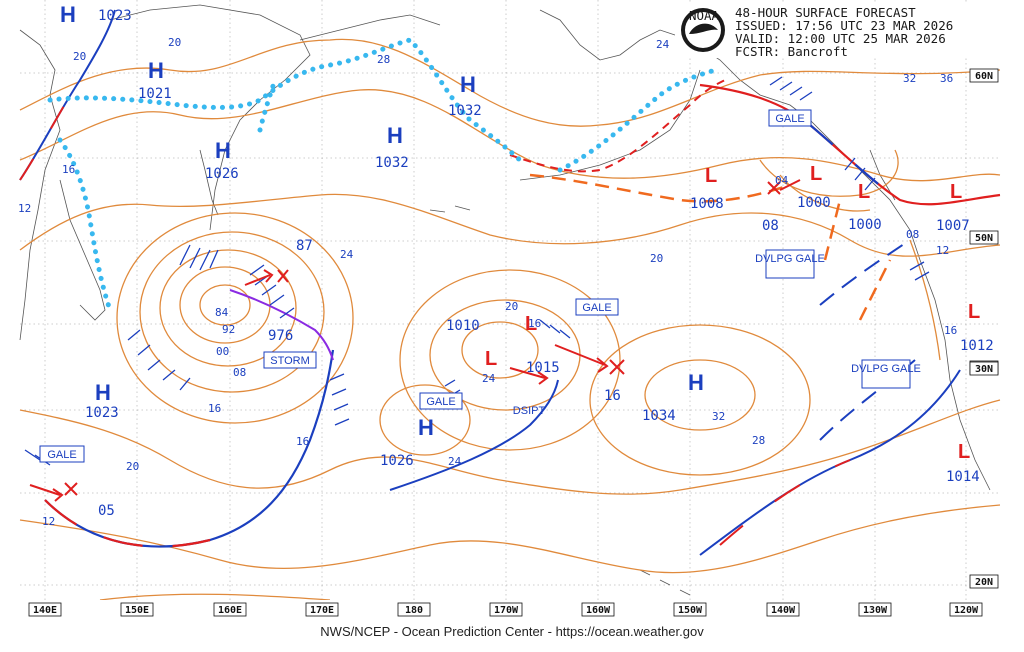 The height and width of the screenshot is (652, 1024). Describe the element at coordinates (228, 329) in the screenshot. I see `isobar-label: 92` at that location.